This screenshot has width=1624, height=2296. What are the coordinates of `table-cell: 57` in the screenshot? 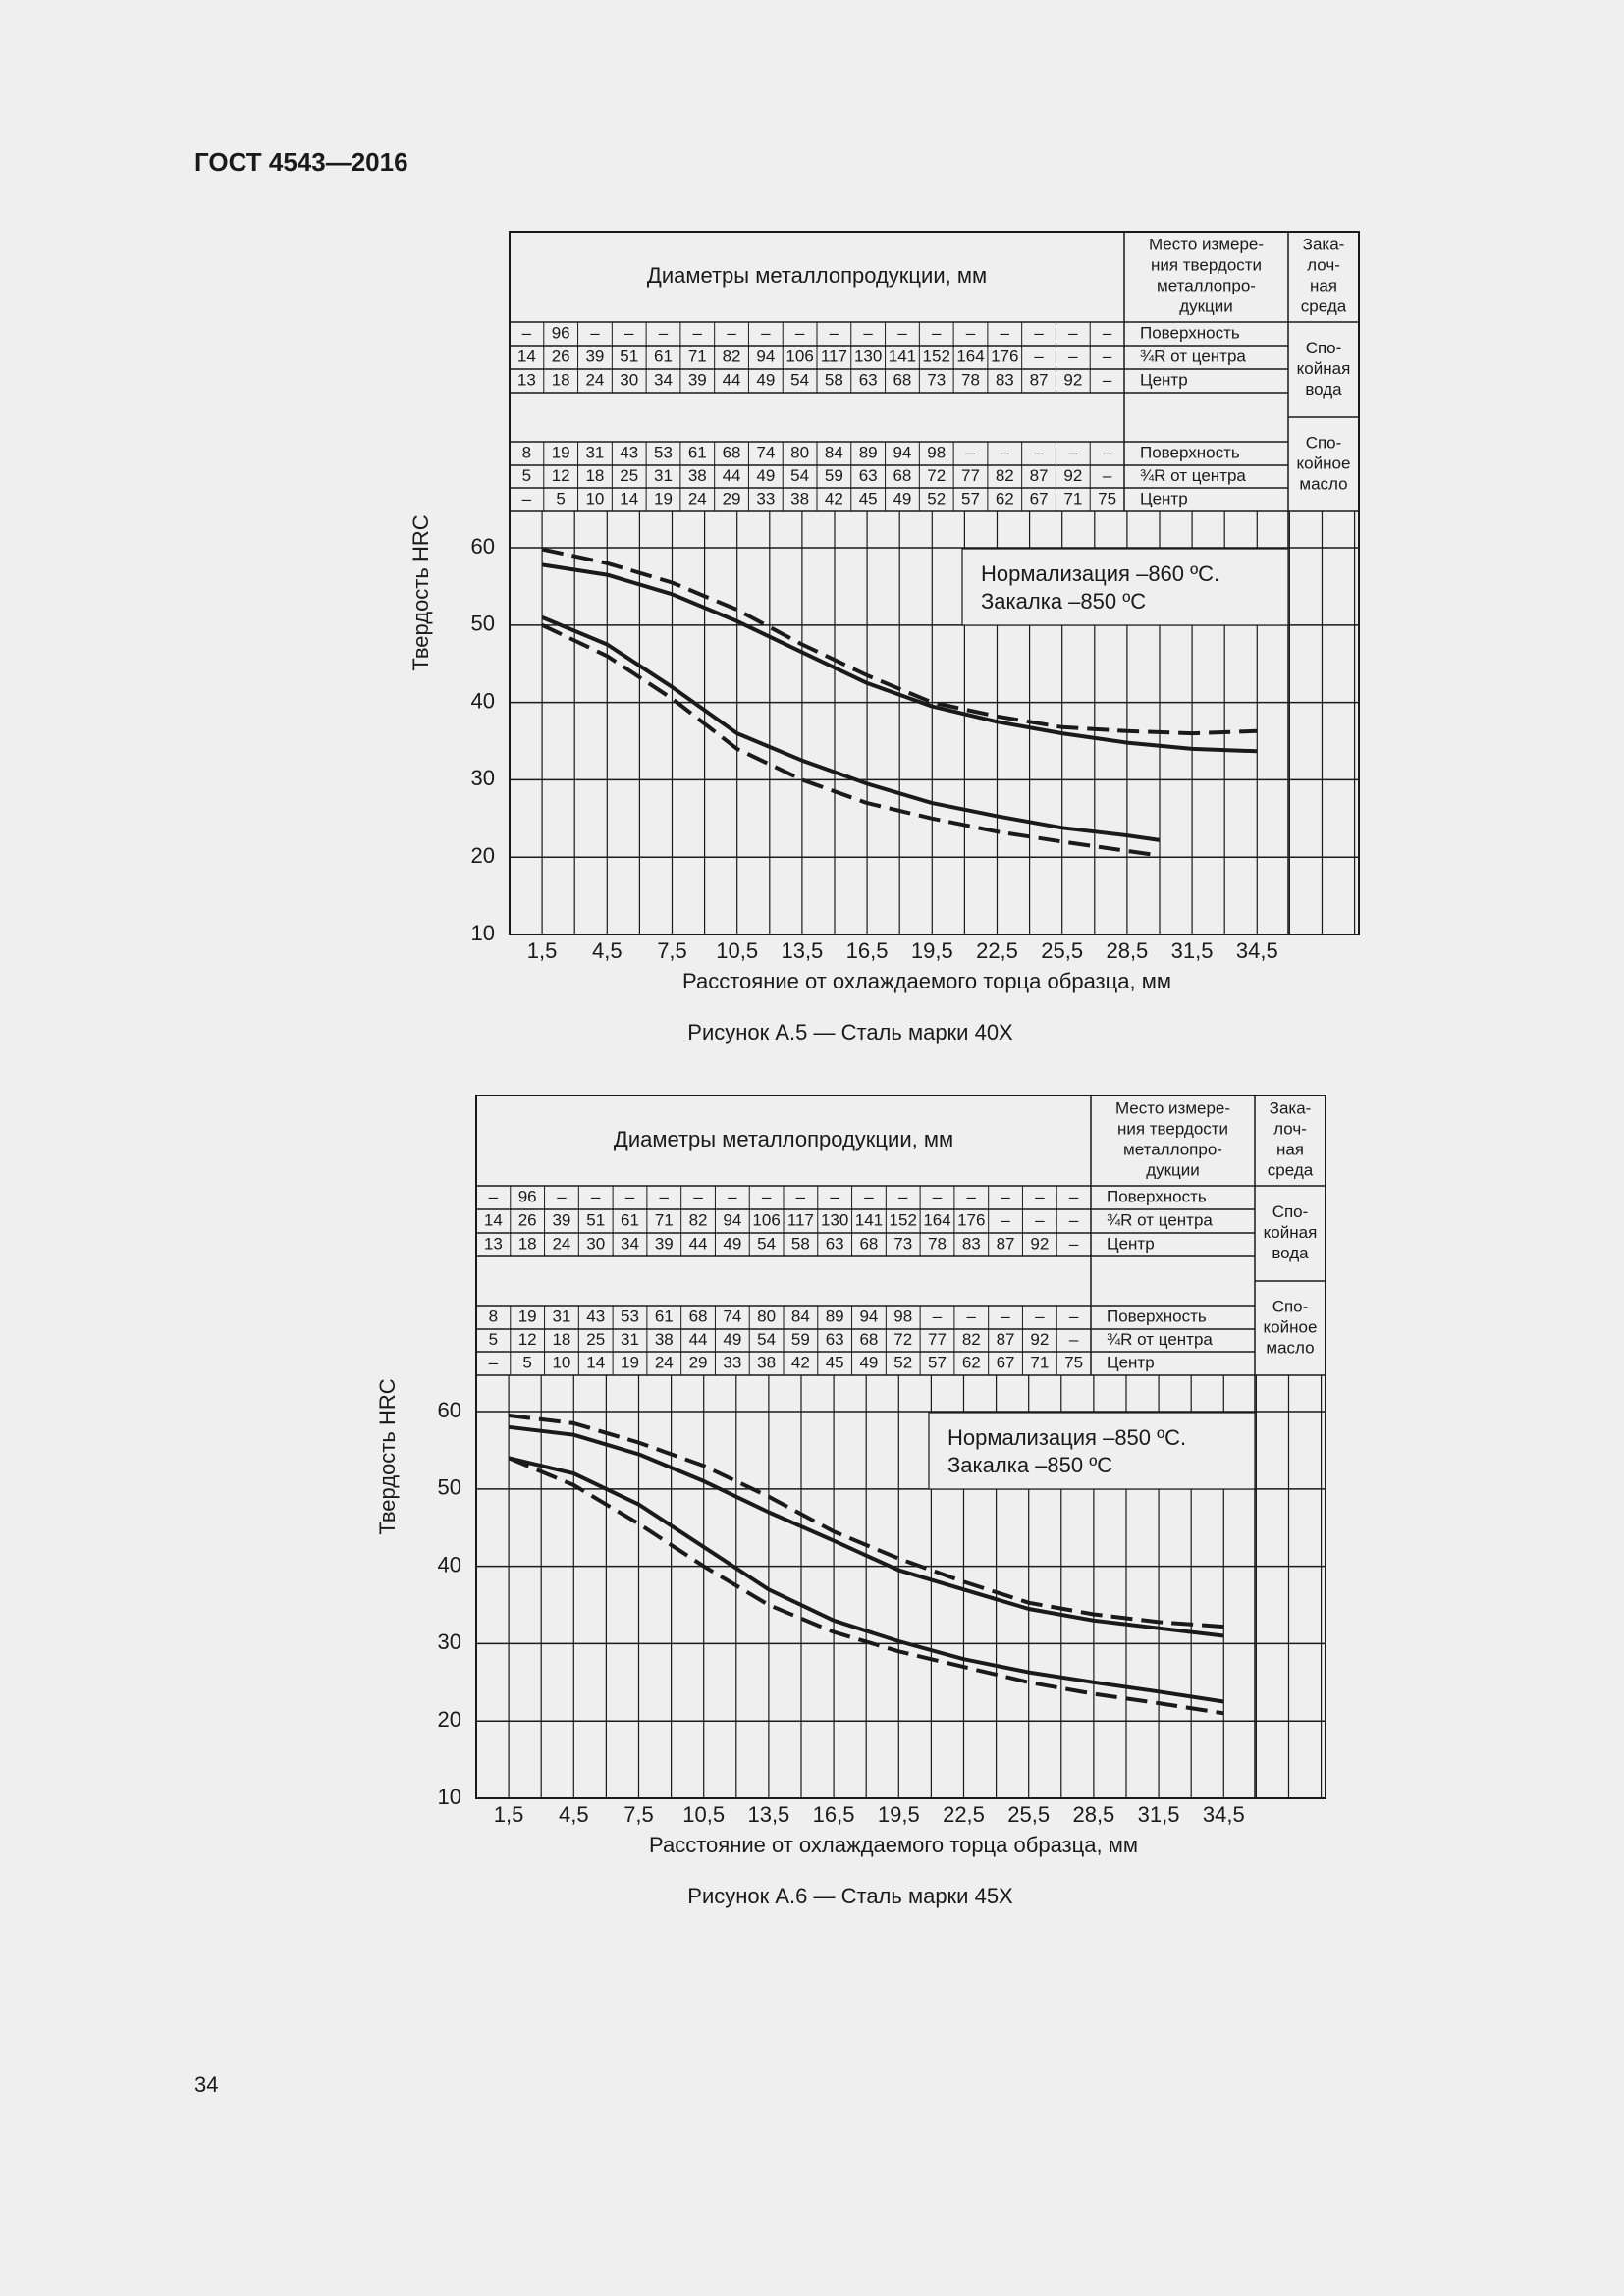 It's located at (937, 1362).